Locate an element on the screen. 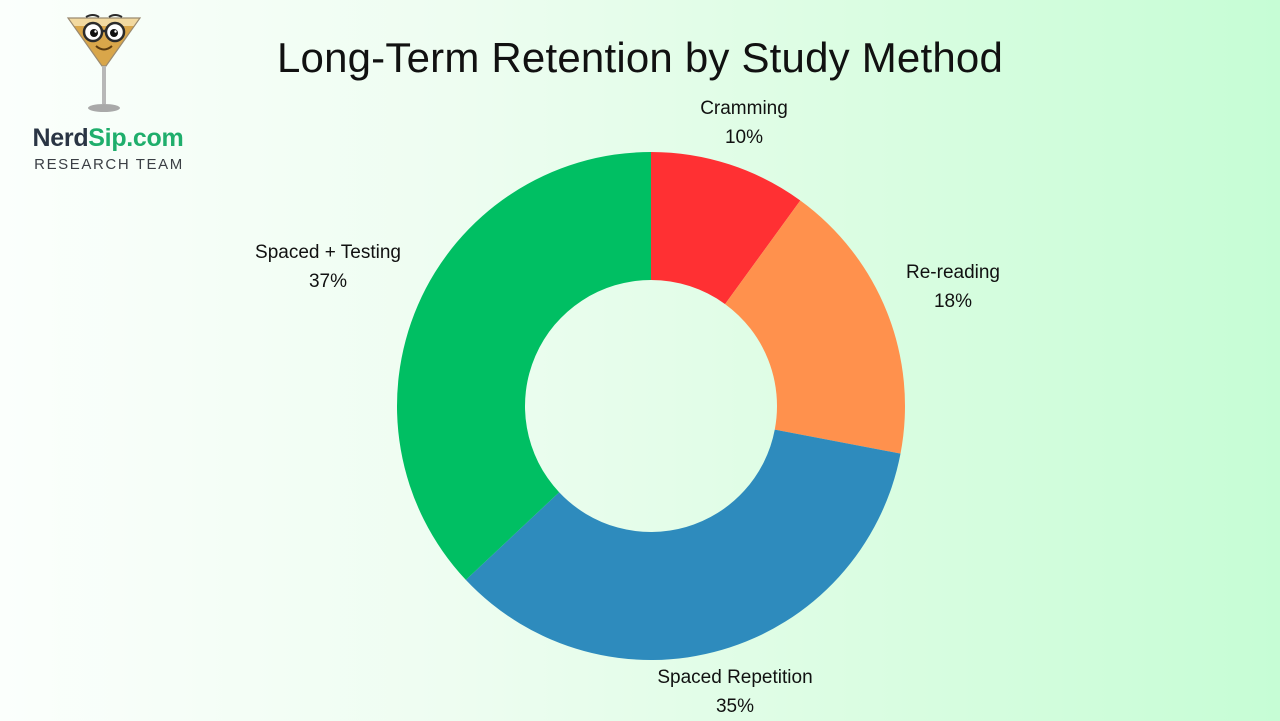 This screenshot has height=721, width=1280. label-cramming-name: Cramming is located at coordinates (744, 108).